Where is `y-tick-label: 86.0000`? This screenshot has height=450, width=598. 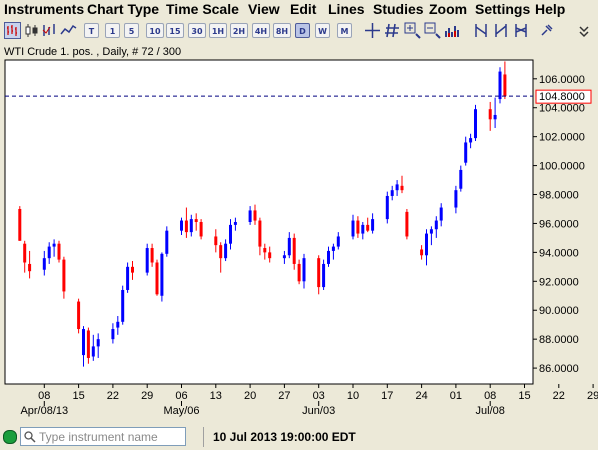
y-tick-label: 86.0000 is located at coordinates (559, 369).